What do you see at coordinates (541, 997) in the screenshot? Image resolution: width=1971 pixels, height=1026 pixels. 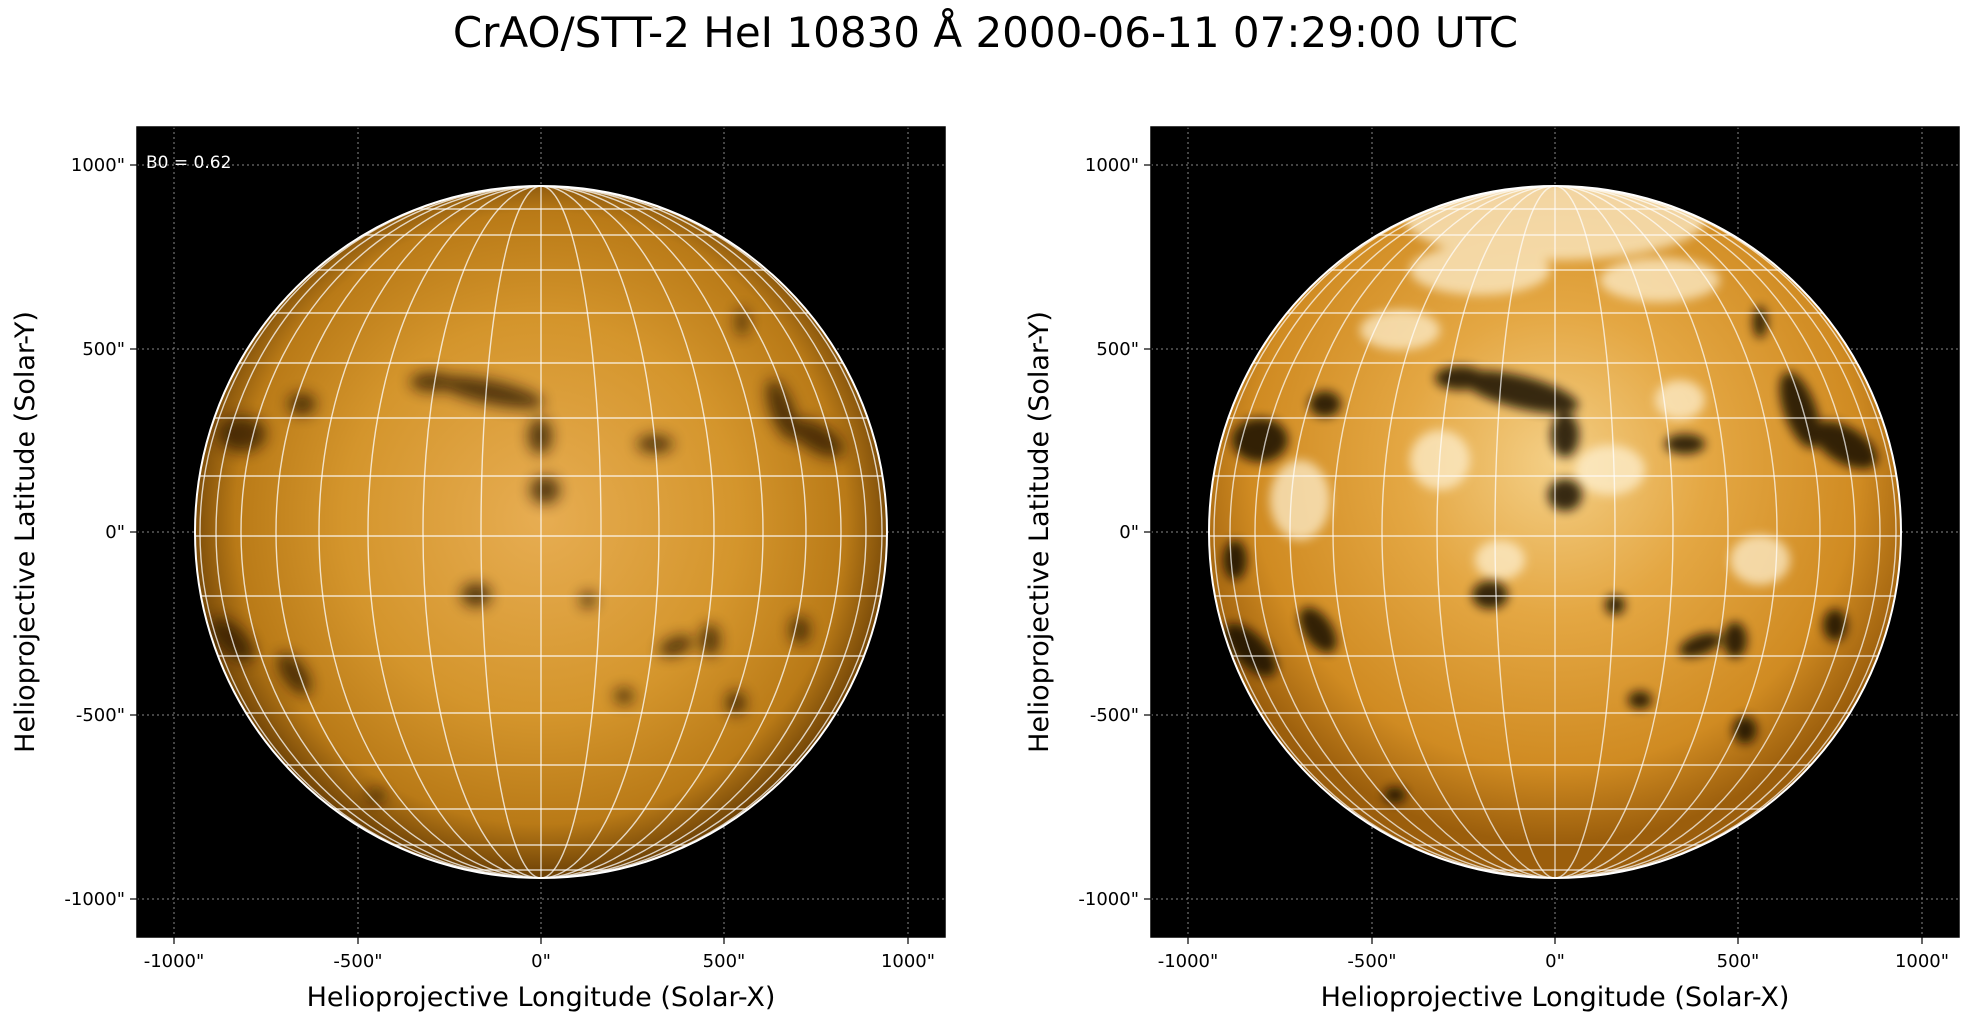 I see `left-x-axis-label: Helioprojective Longitude (Solar-X)` at bounding box center [541, 997].